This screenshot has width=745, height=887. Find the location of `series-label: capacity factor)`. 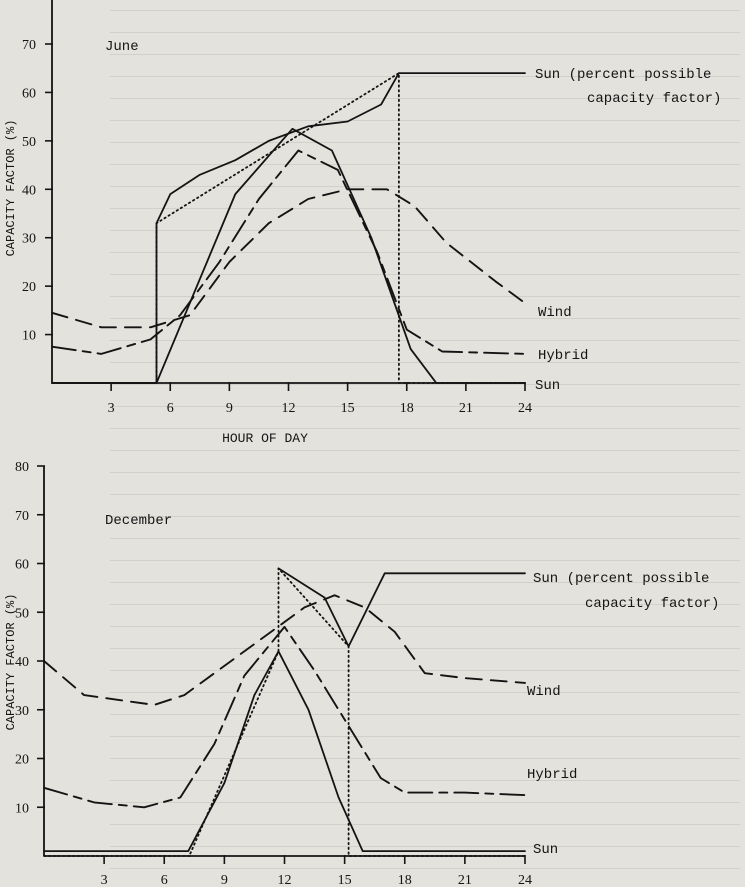

series-label: capacity factor) is located at coordinates (652, 604).